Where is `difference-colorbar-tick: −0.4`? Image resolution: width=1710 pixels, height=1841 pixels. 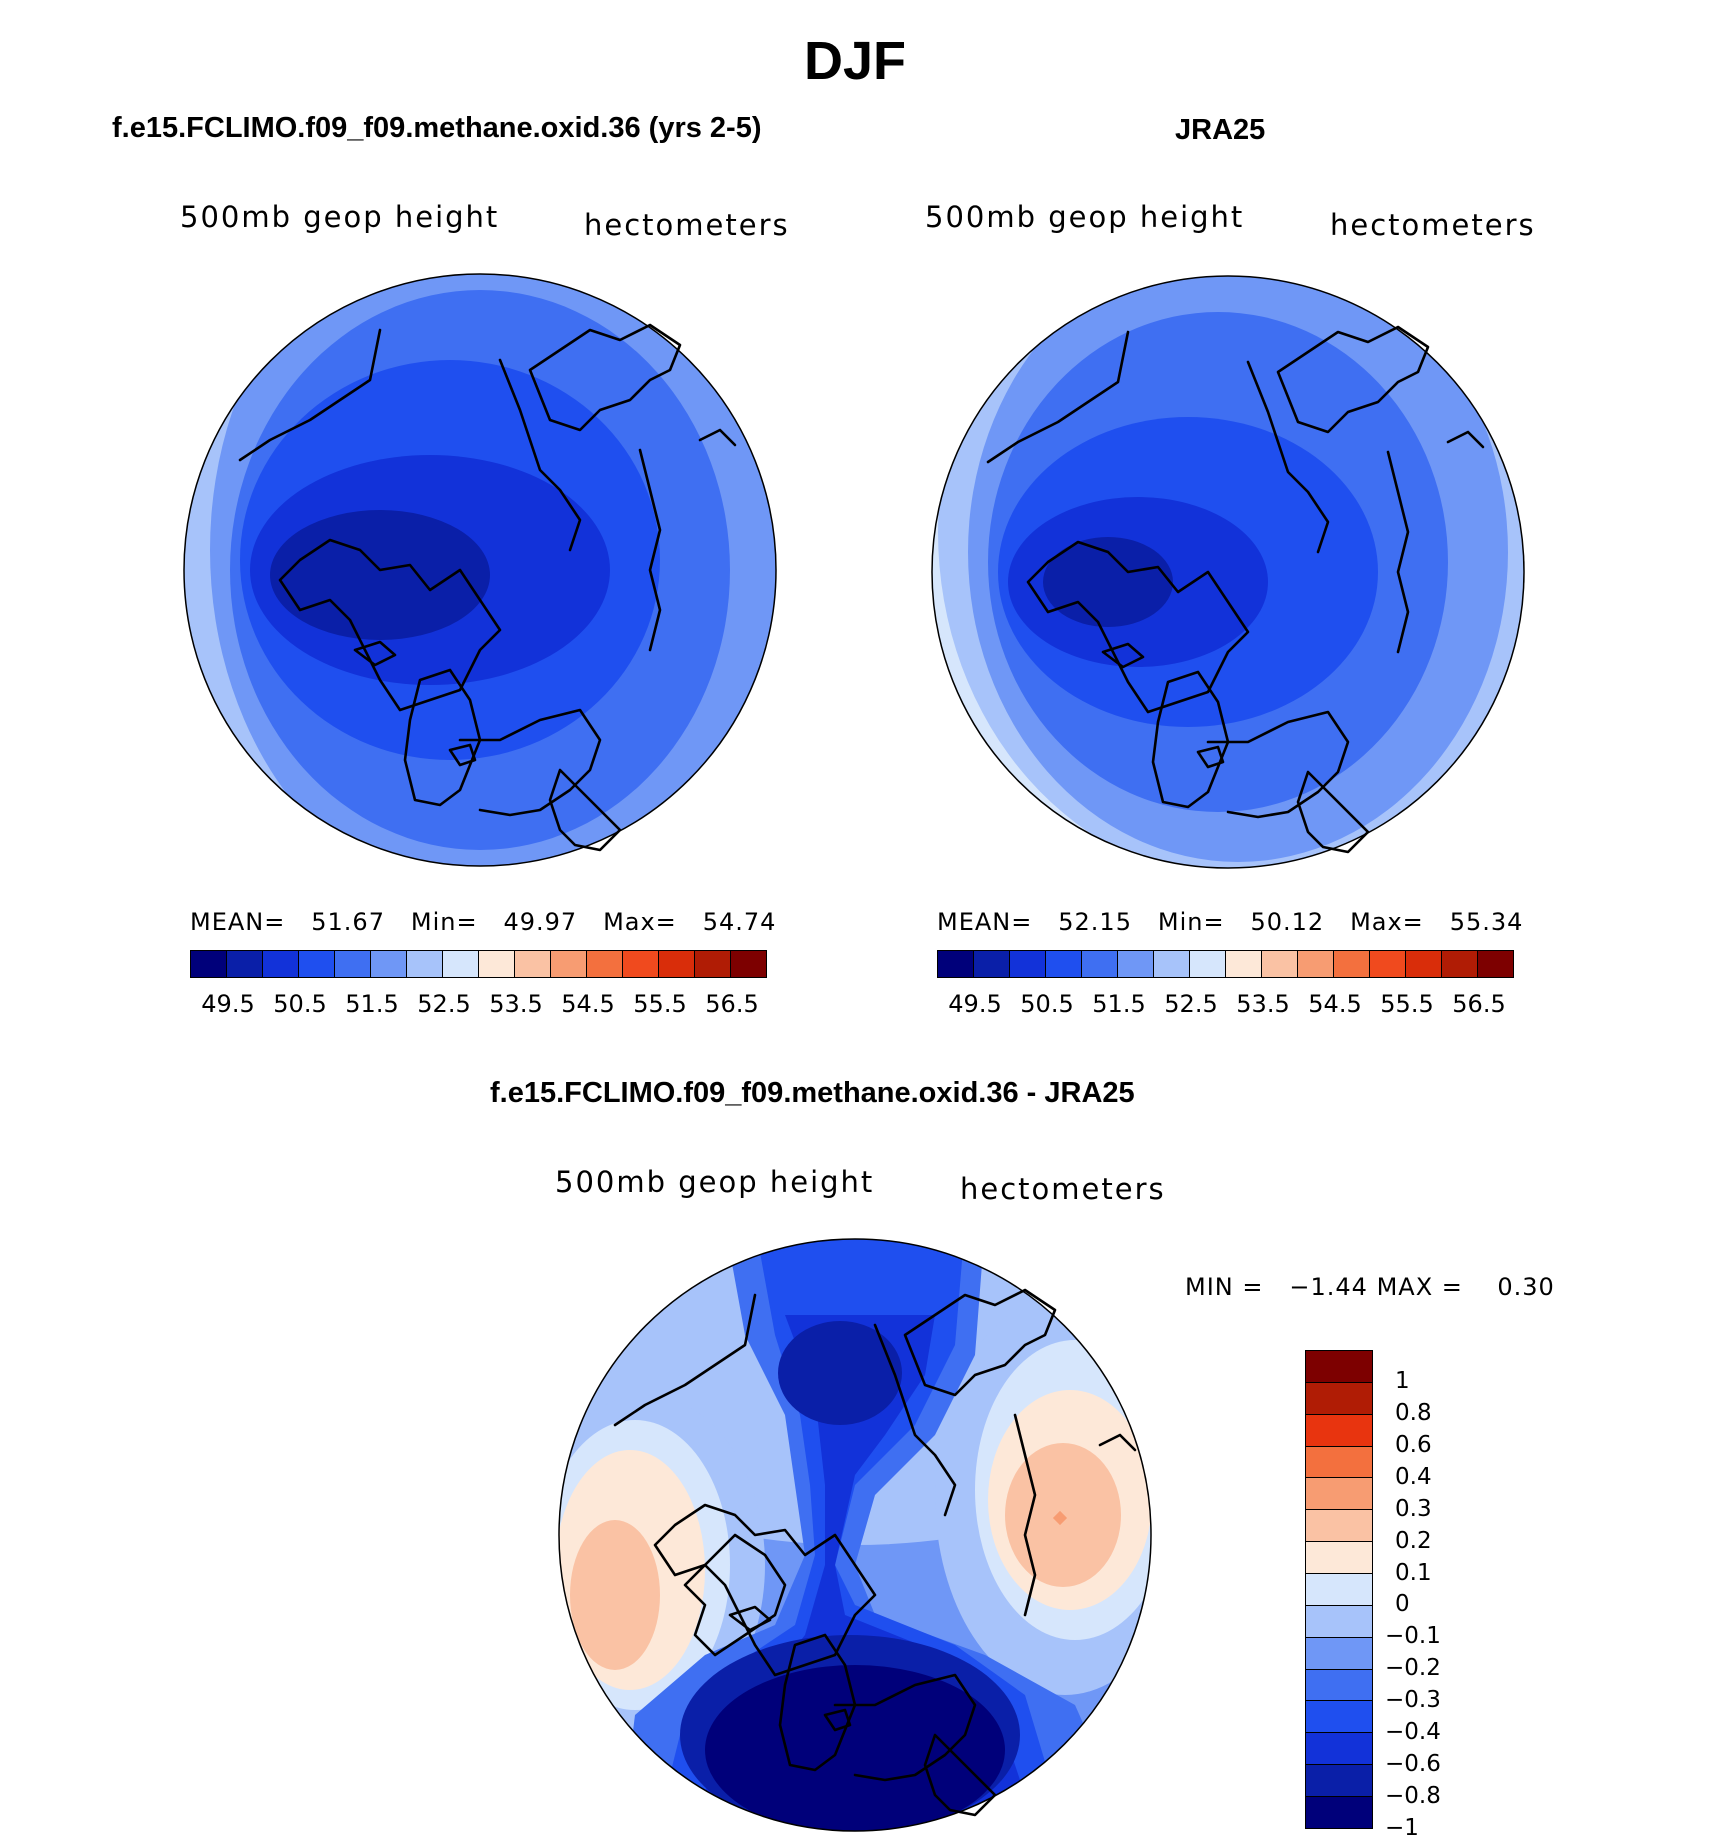 difference-colorbar-tick: −0.4 is located at coordinates (1413, 1732).